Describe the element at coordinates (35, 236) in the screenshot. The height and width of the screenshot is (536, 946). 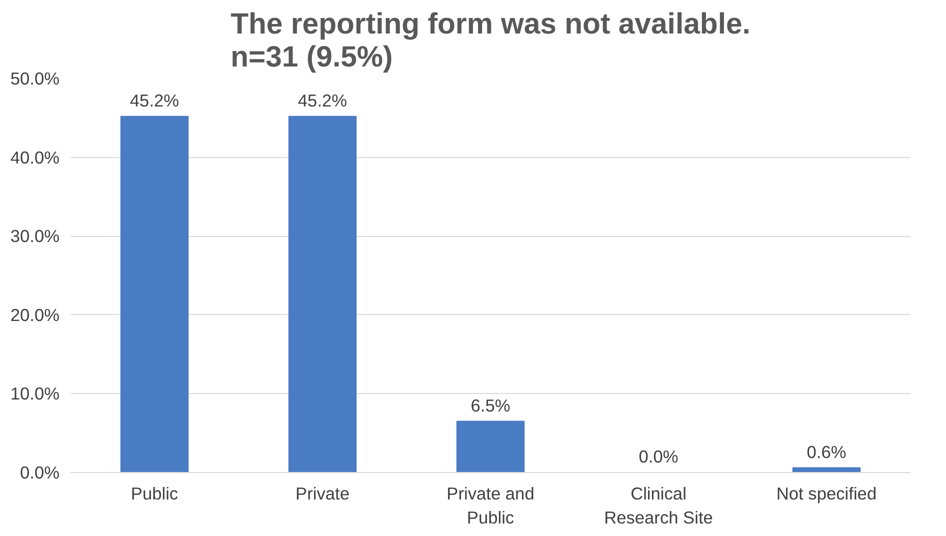
I see `y-tick-label: 30.0%` at that location.